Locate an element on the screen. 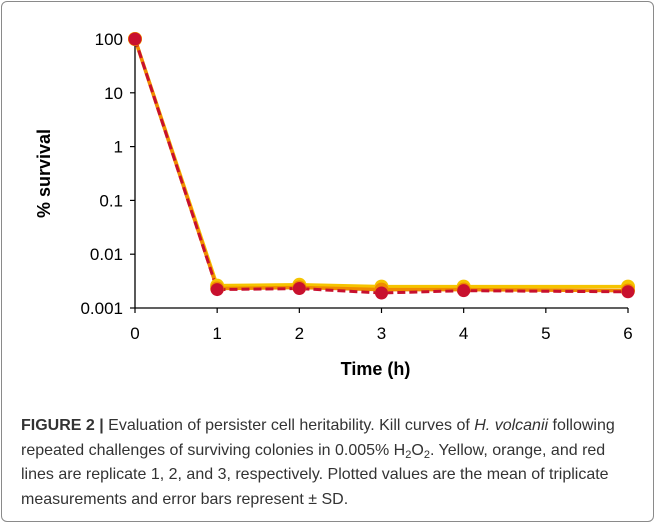 This screenshot has height=525, width=657. x-axis-title: Time (h) is located at coordinates (376, 369).